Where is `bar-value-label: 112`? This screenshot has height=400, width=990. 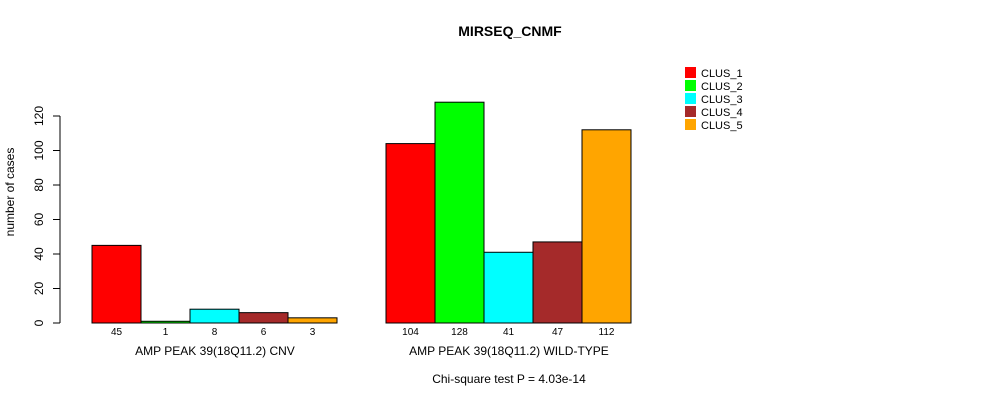
bar-value-label: 112 is located at coordinates (607, 332).